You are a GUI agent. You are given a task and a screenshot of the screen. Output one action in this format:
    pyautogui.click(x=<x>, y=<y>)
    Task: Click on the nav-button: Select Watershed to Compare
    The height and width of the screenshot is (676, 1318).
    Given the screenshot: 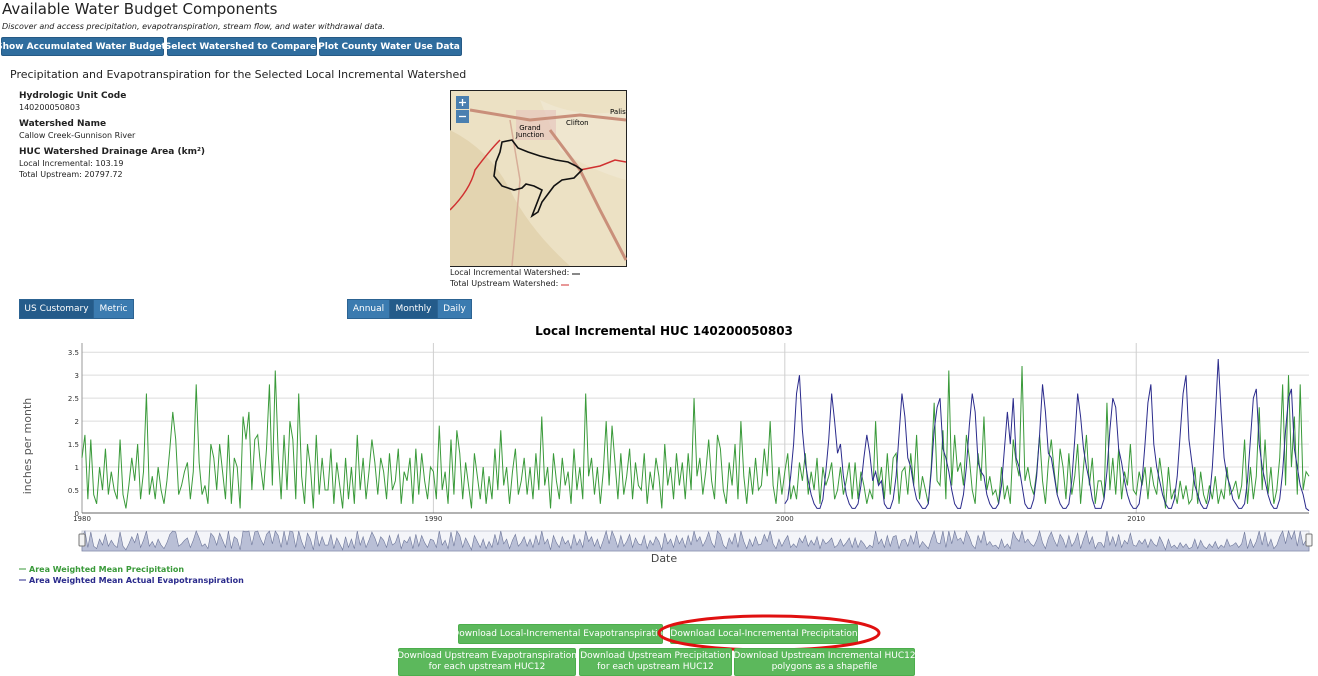 What is the action you would take?
    pyautogui.click(x=240, y=46)
    